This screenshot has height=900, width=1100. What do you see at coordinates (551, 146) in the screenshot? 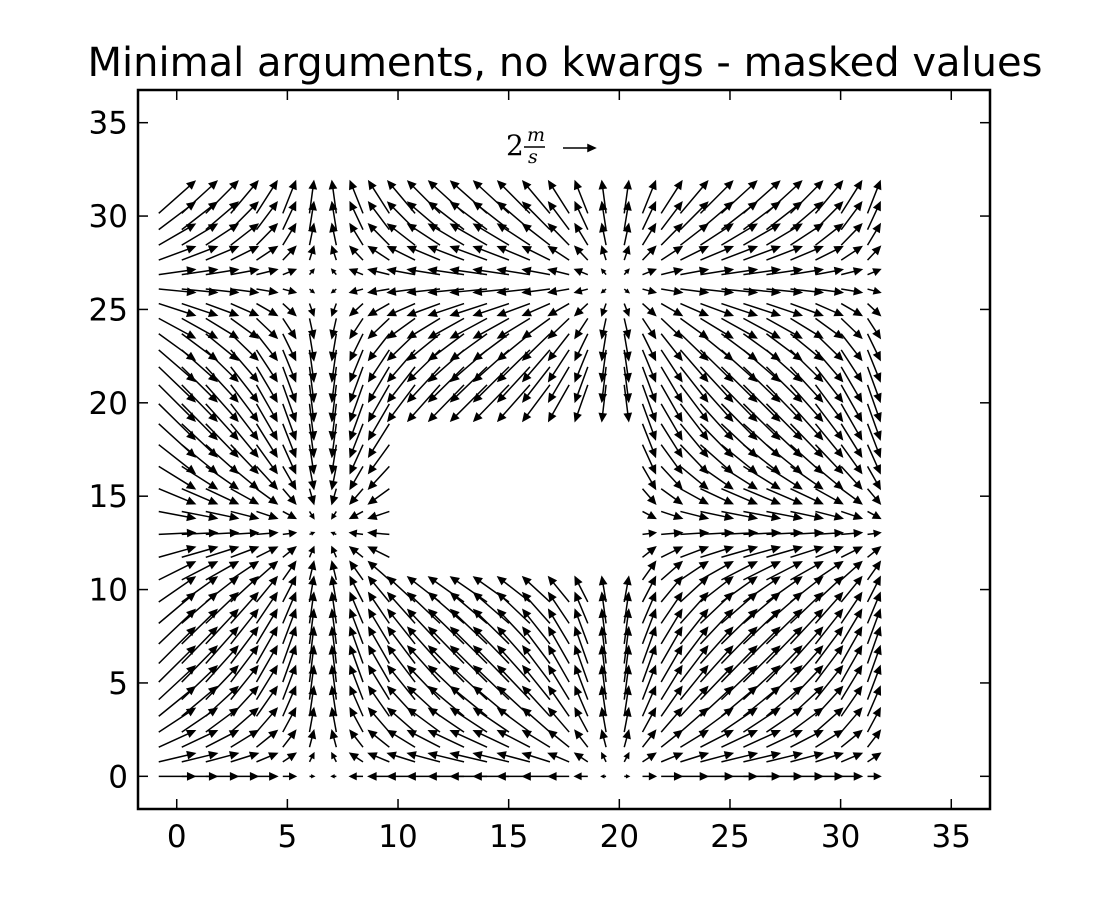
I see `quiver-key: 2 m s` at bounding box center [551, 146].